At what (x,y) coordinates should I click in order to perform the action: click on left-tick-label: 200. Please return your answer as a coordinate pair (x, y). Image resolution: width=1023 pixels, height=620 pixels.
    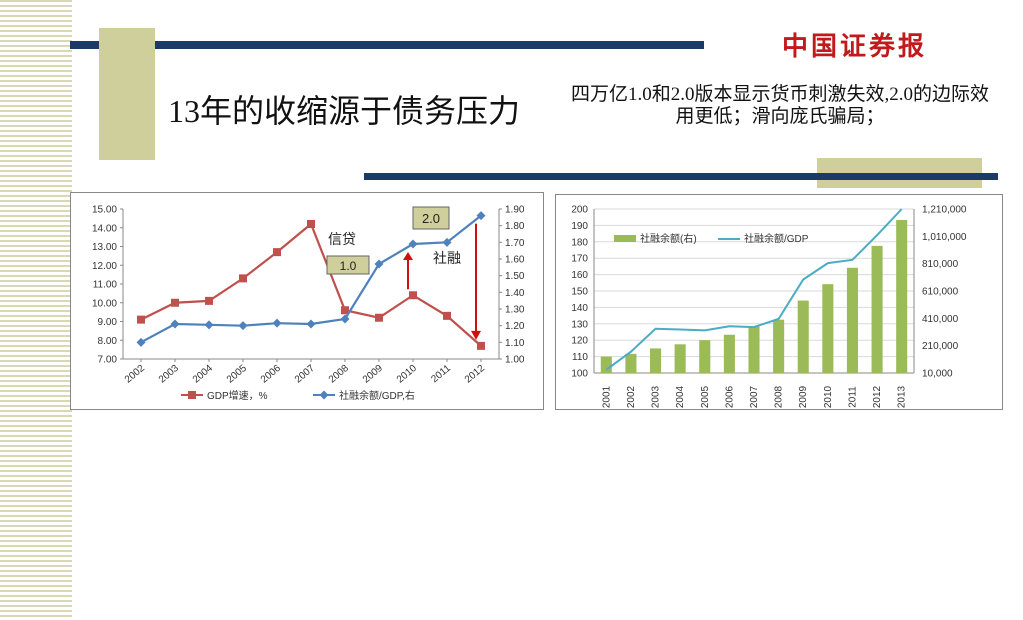
    Looking at the image, I should click on (579, 210).